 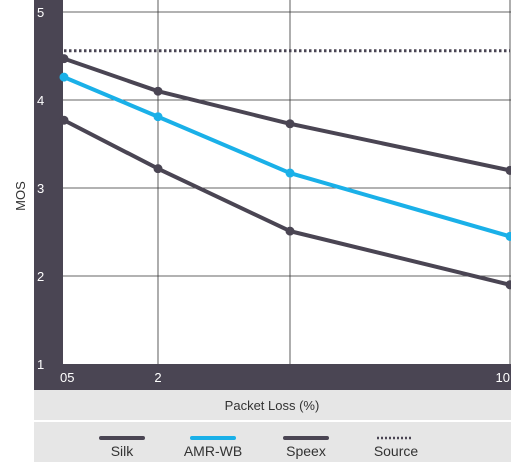 What do you see at coordinates (48, 195) in the screenshot?
I see `y-axis-panel` at bounding box center [48, 195].